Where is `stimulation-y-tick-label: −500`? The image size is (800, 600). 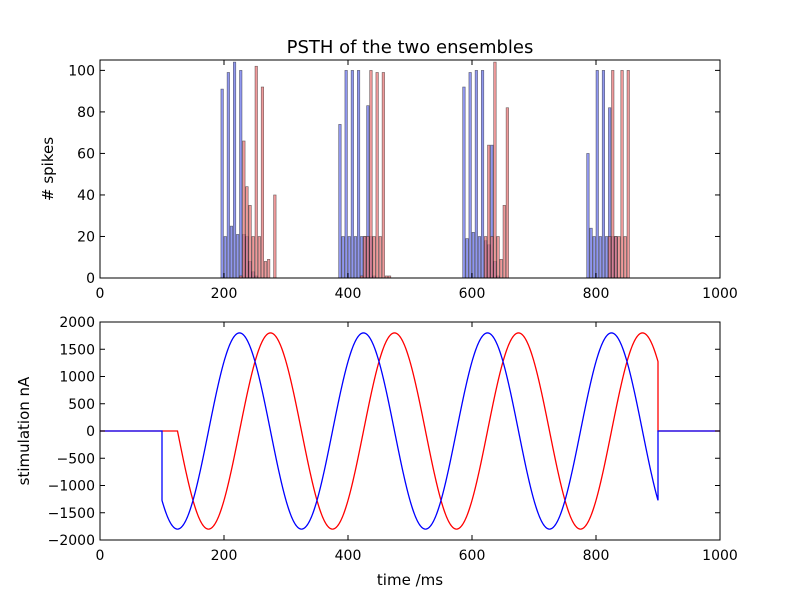
stimulation-y-tick-label: −500 is located at coordinates (76, 459).